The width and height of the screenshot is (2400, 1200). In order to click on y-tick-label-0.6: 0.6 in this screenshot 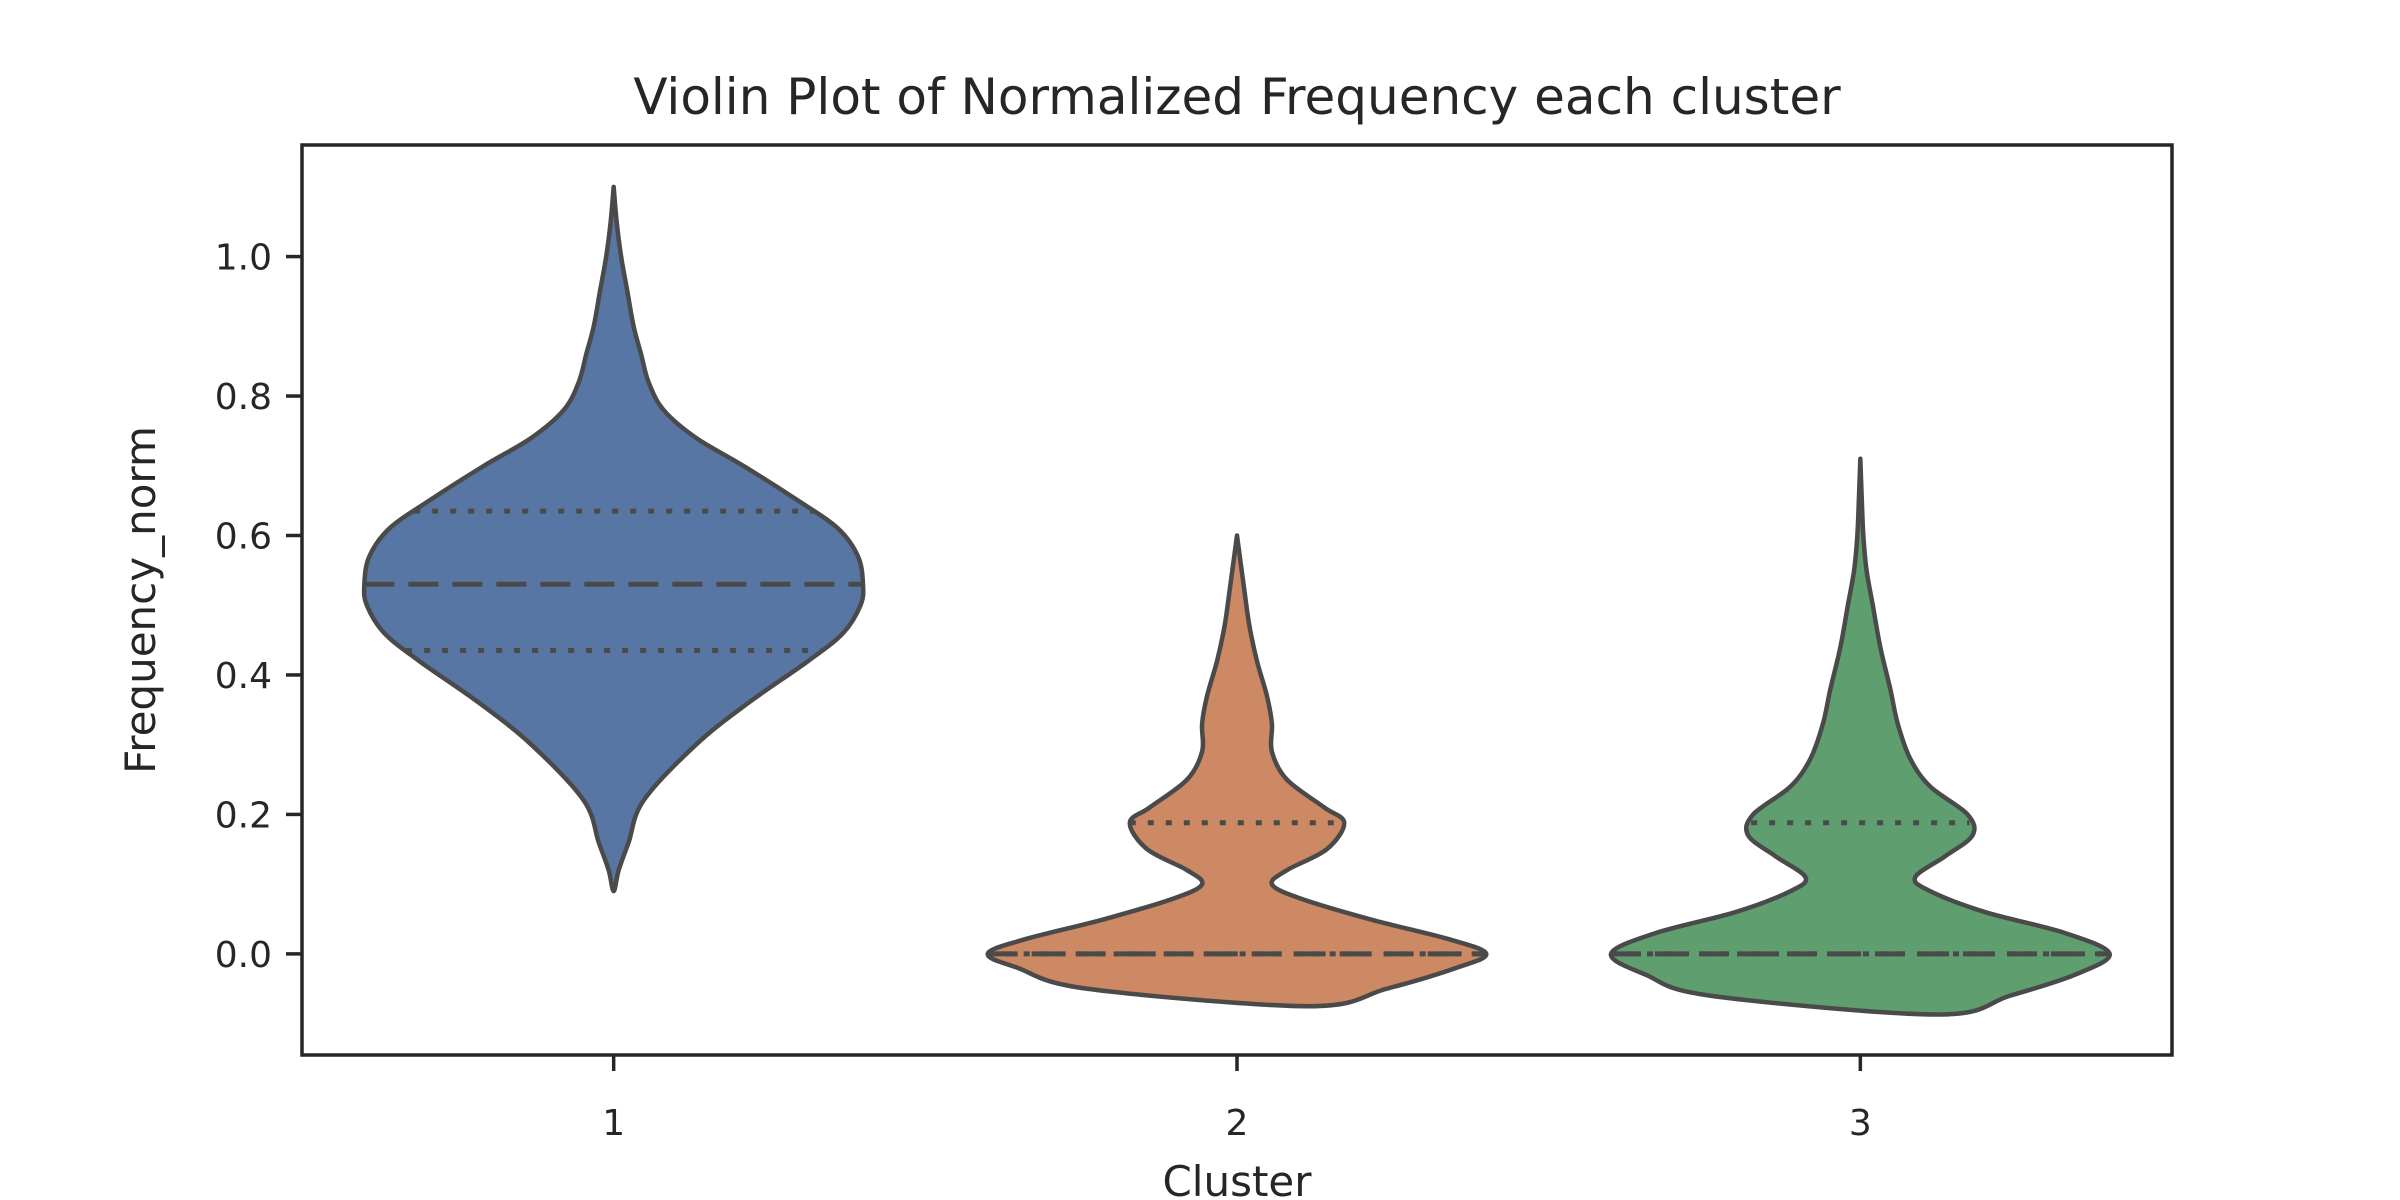, I will do `click(243, 536)`.